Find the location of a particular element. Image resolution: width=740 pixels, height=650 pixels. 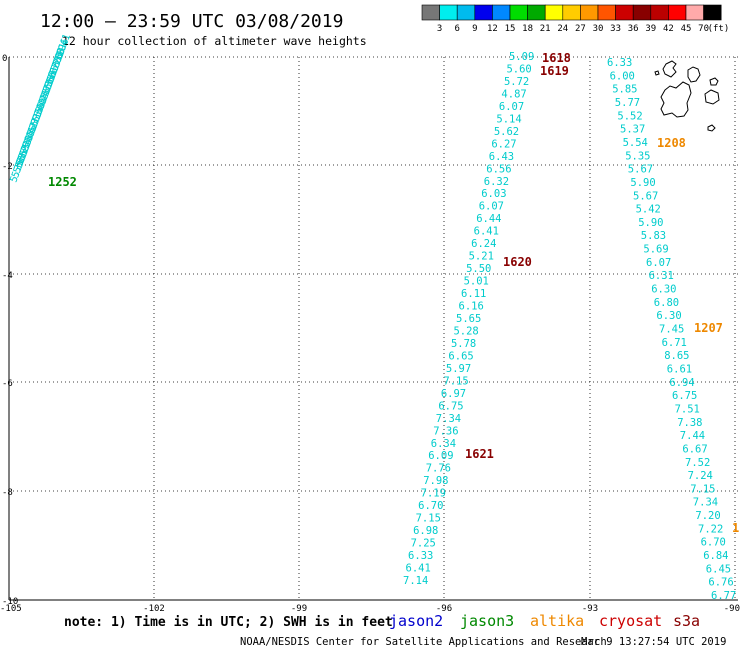

colorbar-tick-label: 6 is located at coordinates (456, 29).